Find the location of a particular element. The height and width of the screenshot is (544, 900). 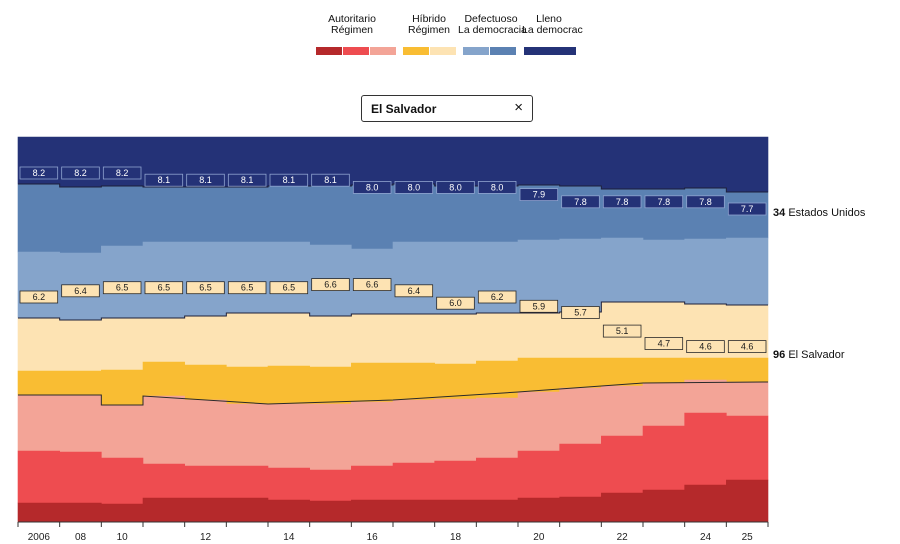

line-el-salvador is located at coordinates (393, 311).